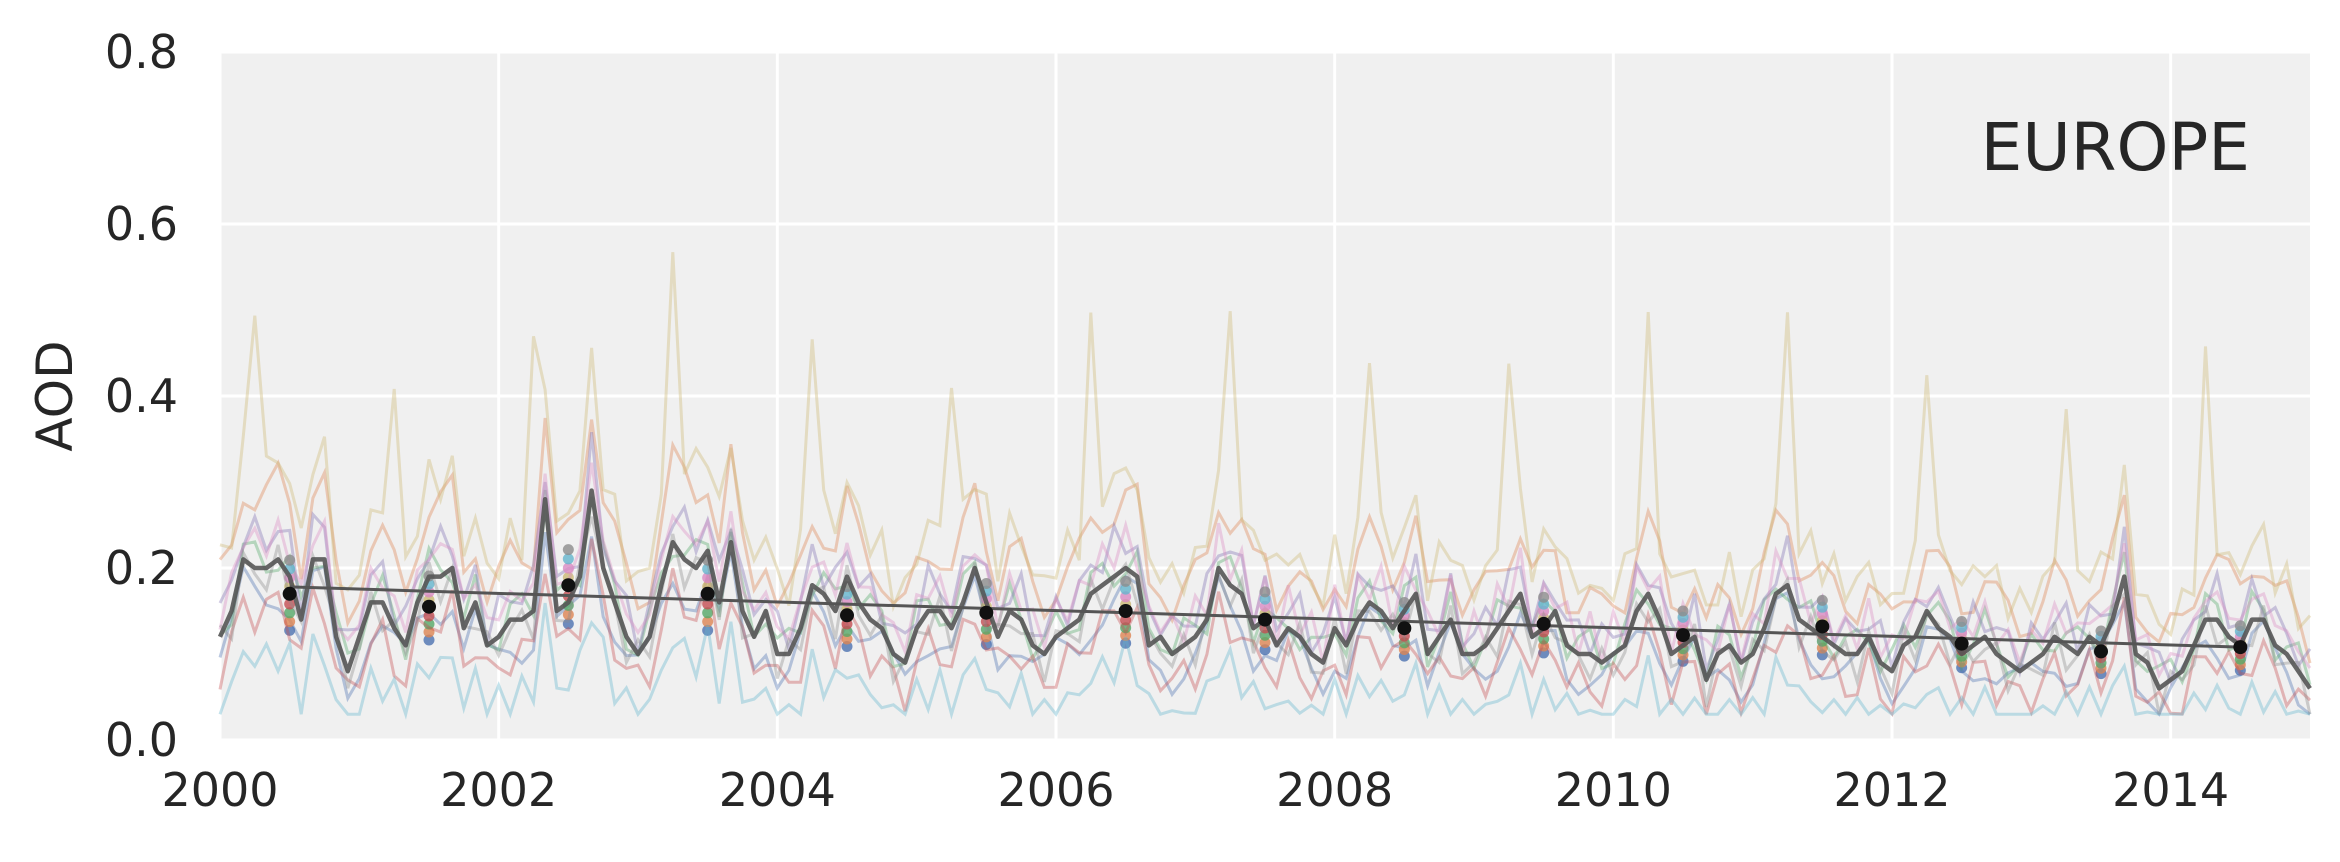 The height and width of the screenshot is (862, 2340). Describe the element at coordinates (141, 740) in the screenshot. I see `y-tick-label: 0.0` at that location.